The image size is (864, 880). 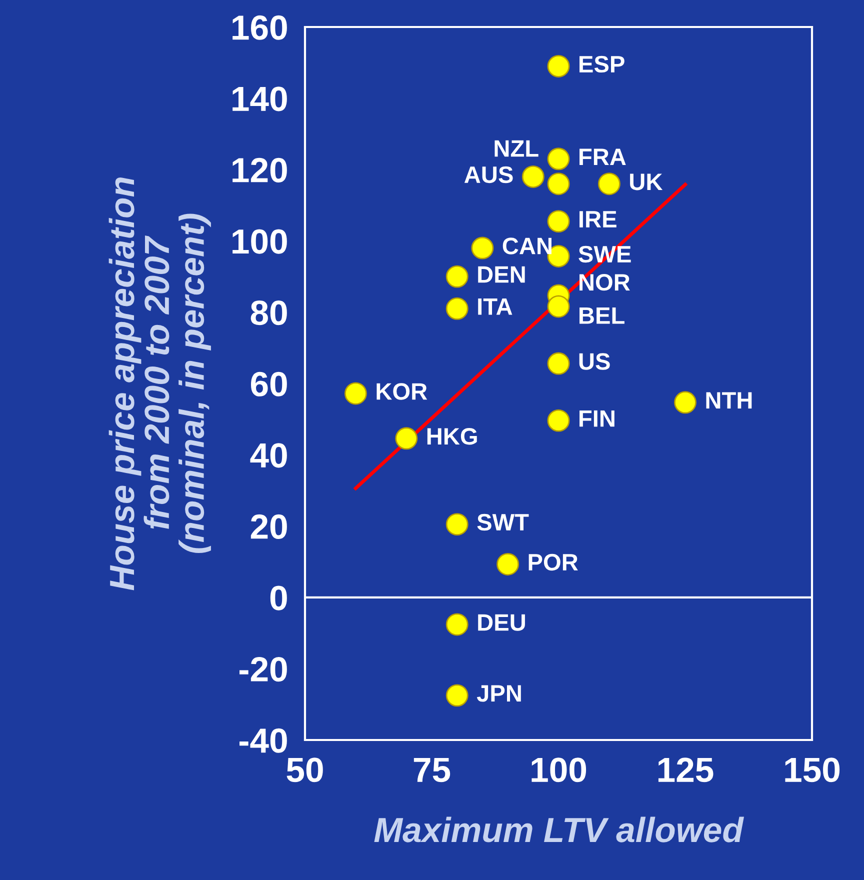 I want to click on y-tick-label: 80, so click(x=268, y=313).